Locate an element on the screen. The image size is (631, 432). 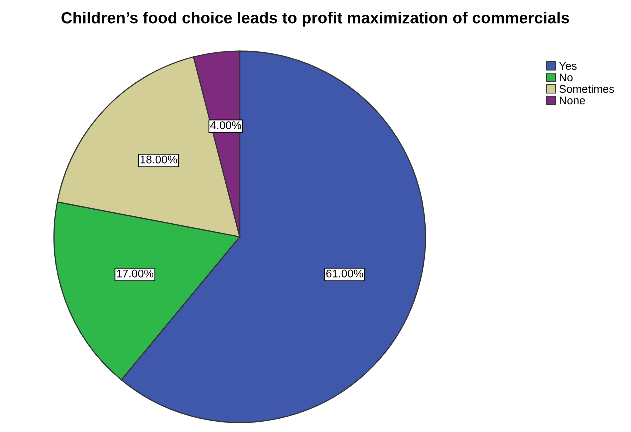
data-label: 4.00% is located at coordinates (226, 126).